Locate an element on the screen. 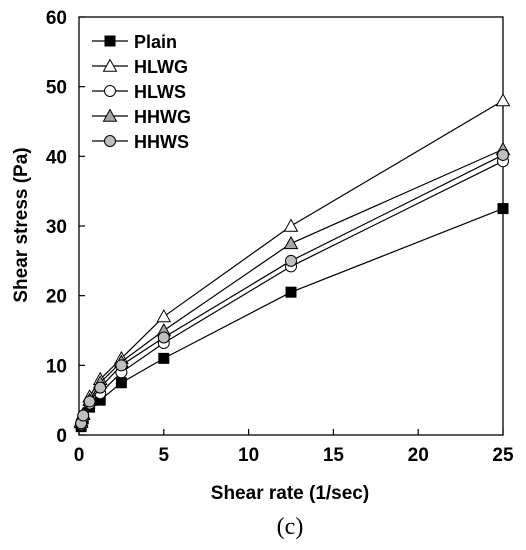 This screenshot has width=526, height=550. legend: Plain HLWG HLWS HHWG HHWS is located at coordinates (141, 92).